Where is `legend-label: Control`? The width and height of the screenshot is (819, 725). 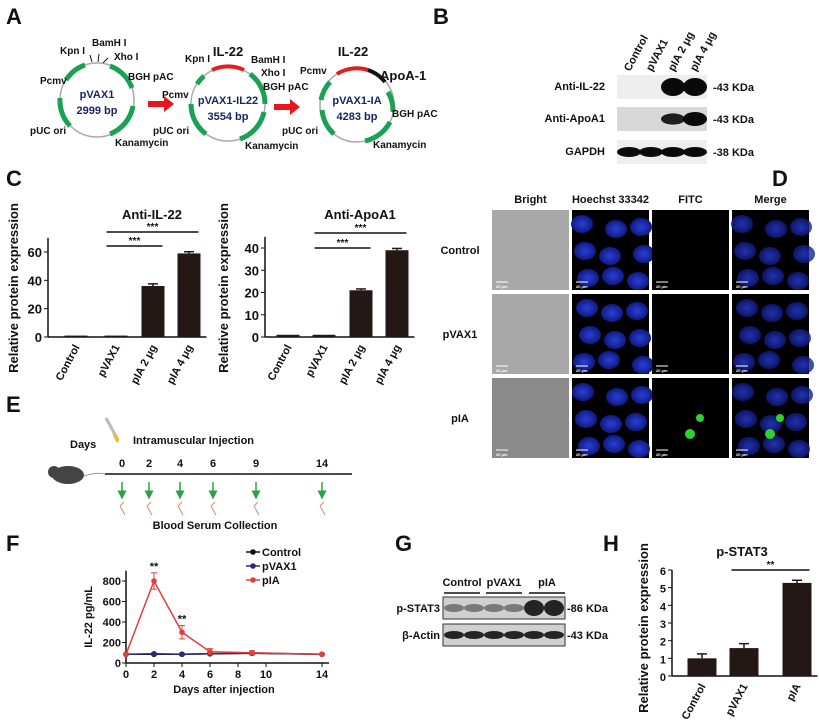 legend-label: Control is located at coordinates (281, 553).